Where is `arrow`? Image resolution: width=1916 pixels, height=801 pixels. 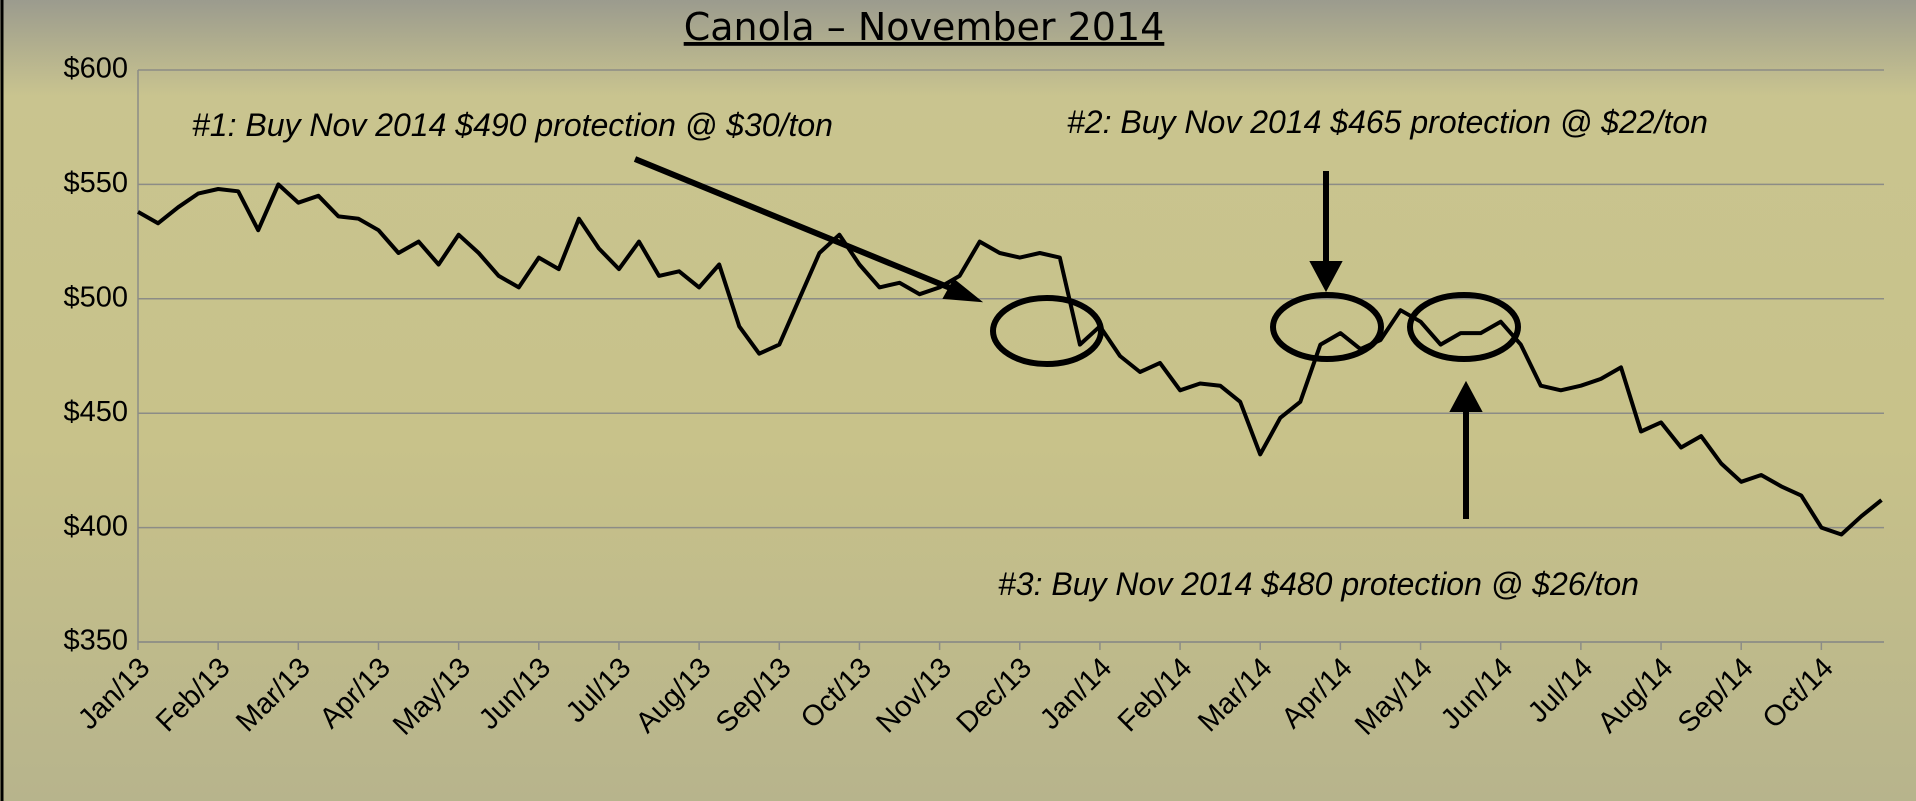 arrow is located at coordinates (797, 225).